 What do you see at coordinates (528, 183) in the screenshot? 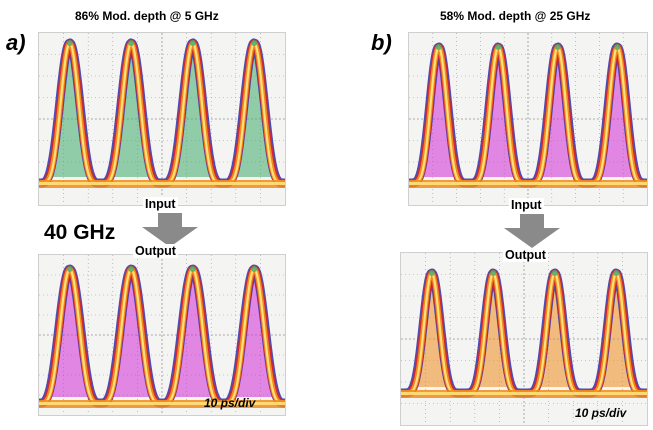
I see `b-input-baseline-core` at bounding box center [528, 183].